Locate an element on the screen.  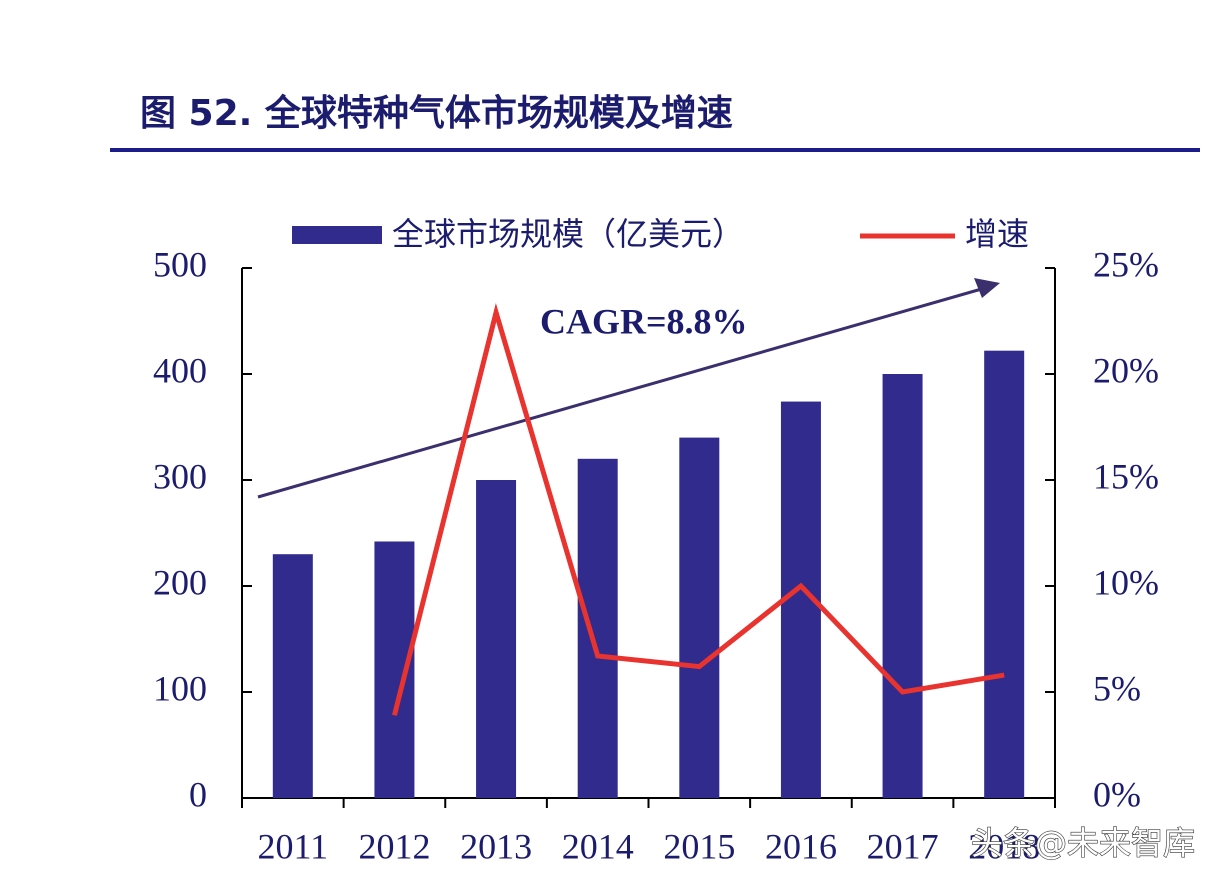
y2-tick-label: 0% is located at coordinates (1117, 794).